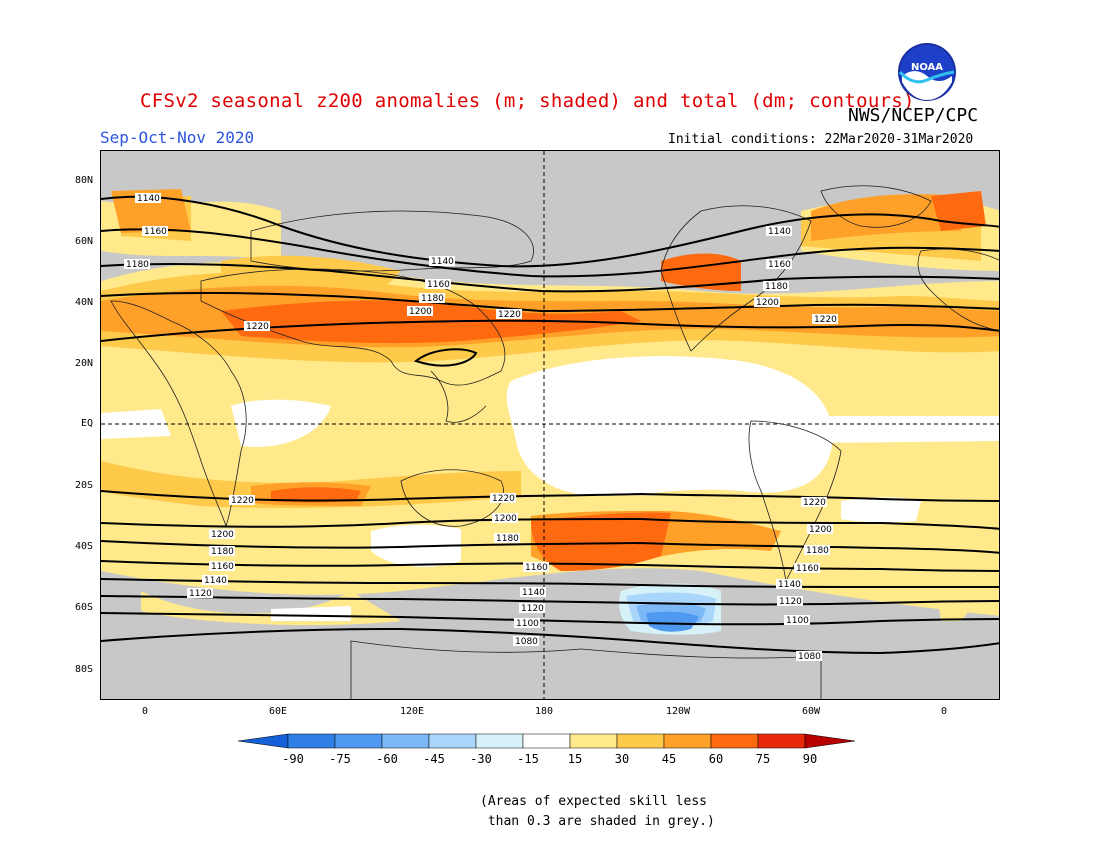  Describe the element at coordinates (340, 759) in the screenshot. I see `colorbar-label: -75` at that location.